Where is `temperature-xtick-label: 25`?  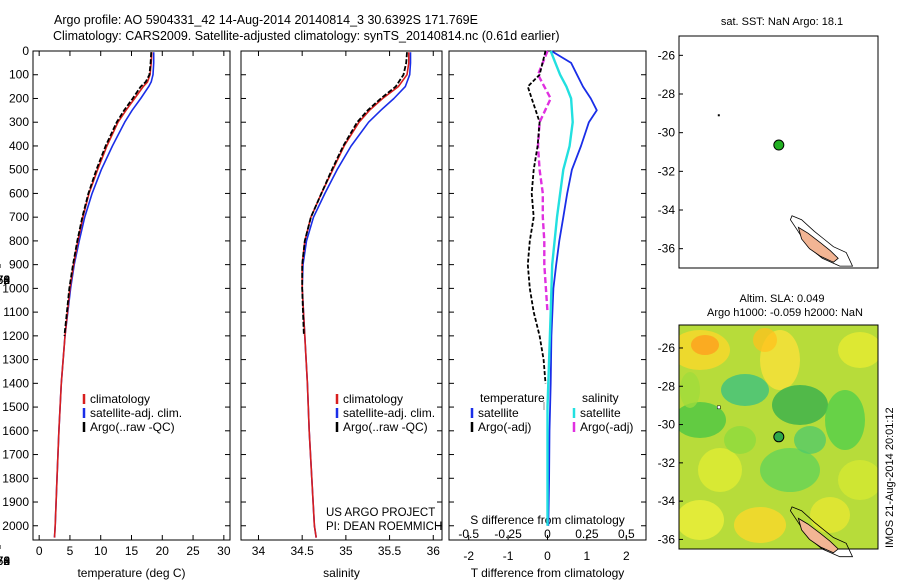 temperature-xtick-label: 25 is located at coordinates (193, 551).